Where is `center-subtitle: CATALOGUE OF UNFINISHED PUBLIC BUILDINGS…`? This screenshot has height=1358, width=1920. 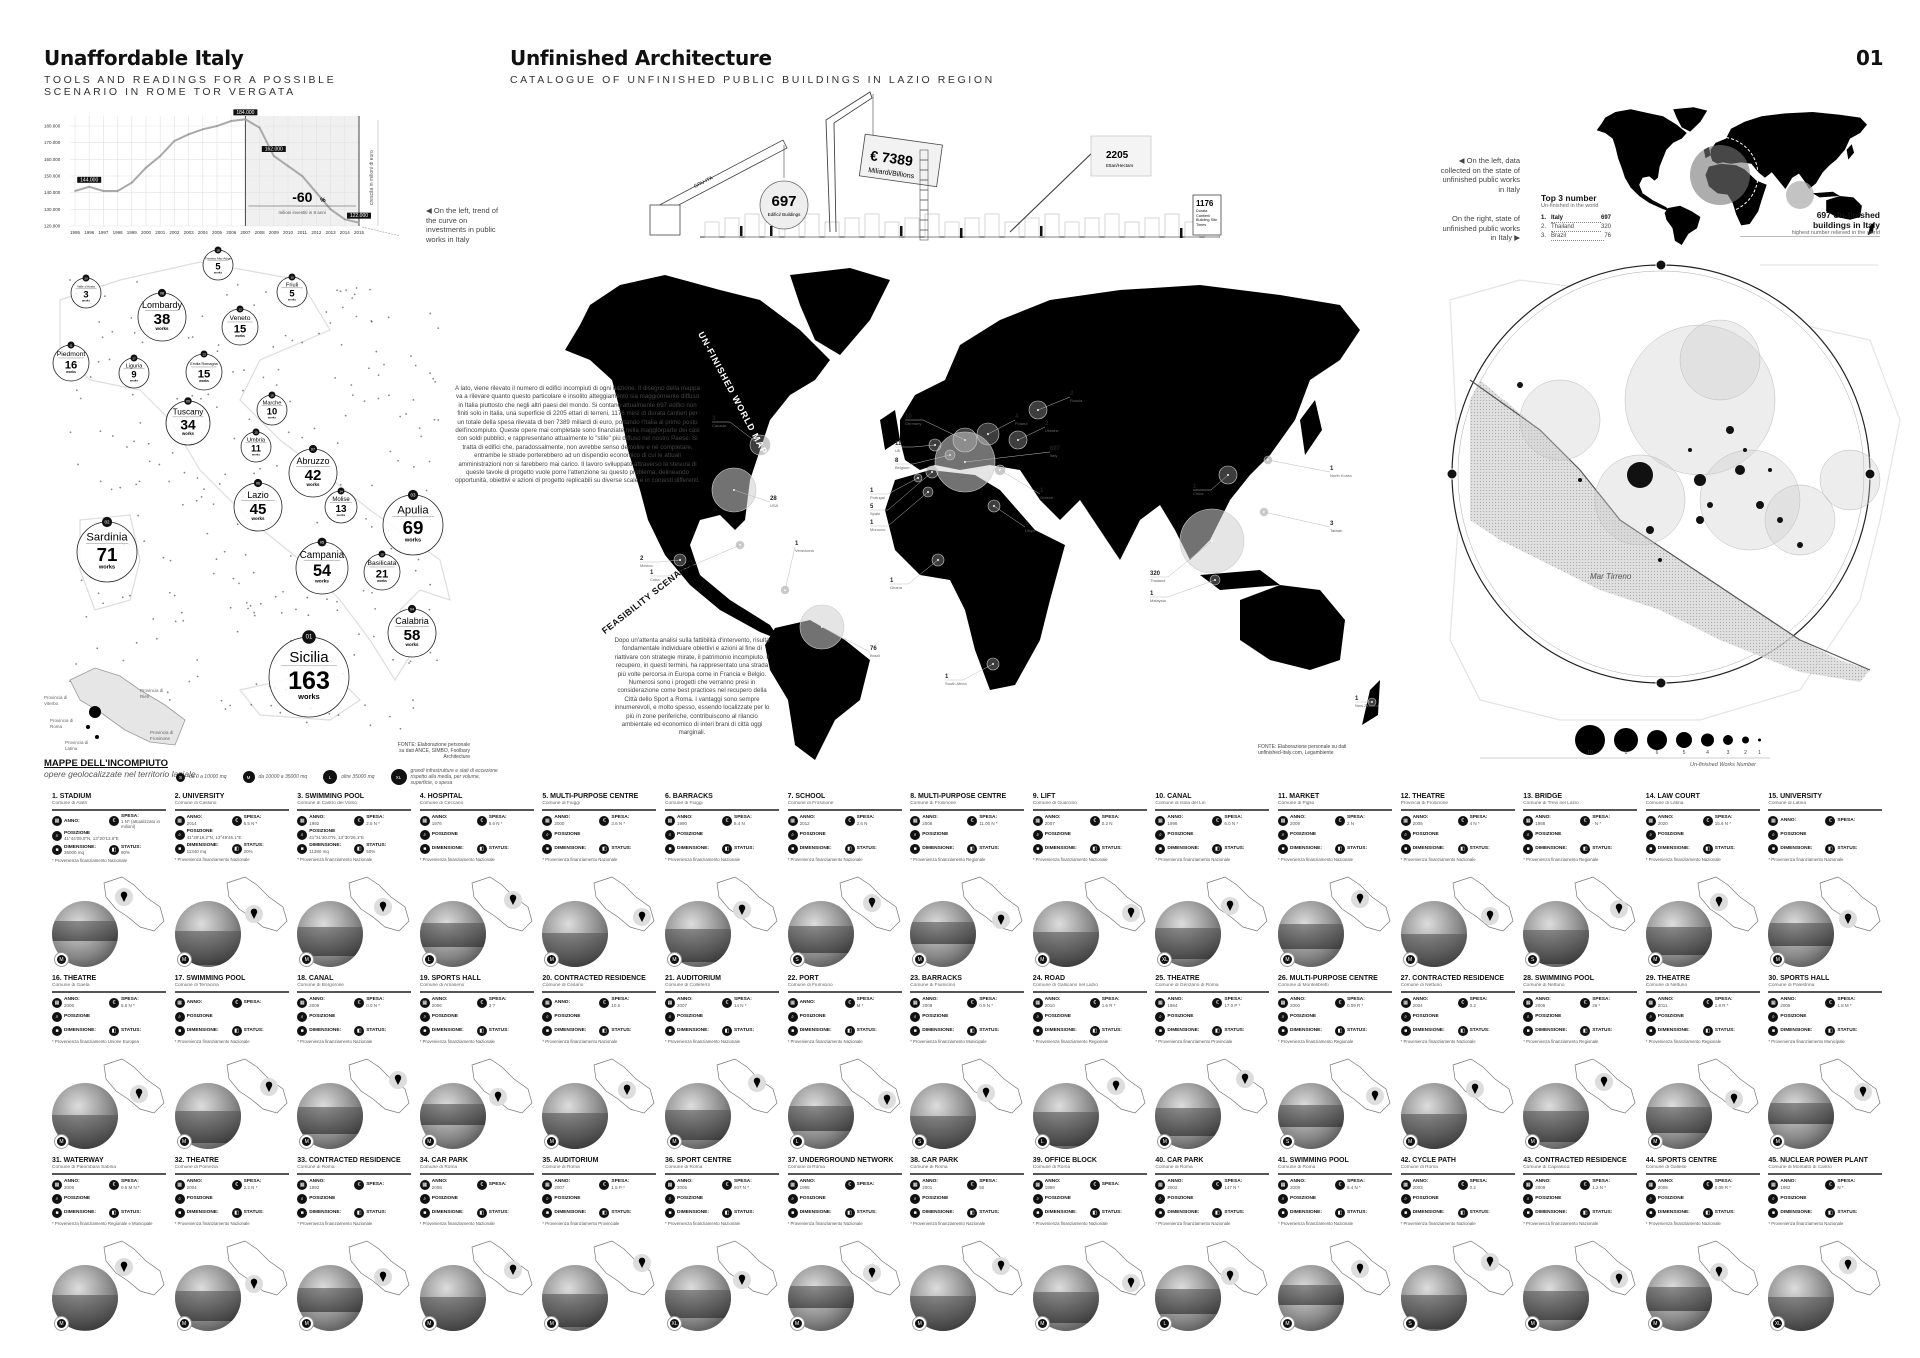 center-subtitle: CATALOGUE OF UNFINISHED PUBLIC BUILDINGS… is located at coordinates (752, 80).